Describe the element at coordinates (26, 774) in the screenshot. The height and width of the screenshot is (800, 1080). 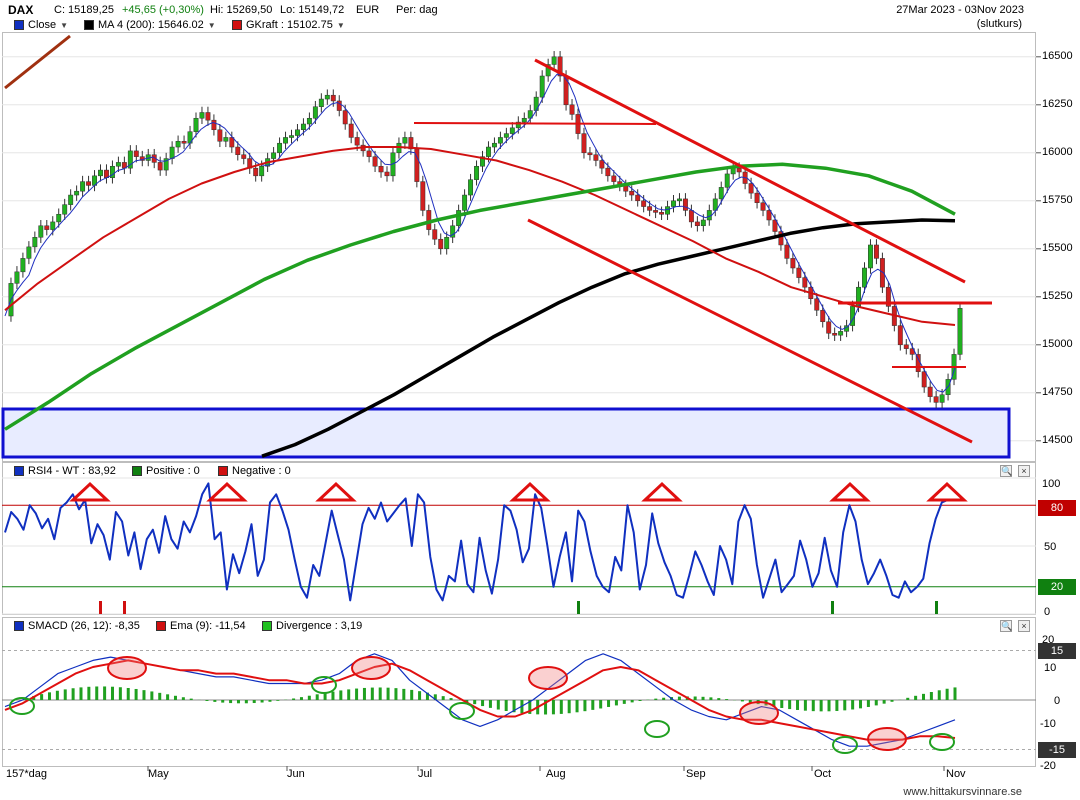
I see `bar-count: 157*dag` at that location.